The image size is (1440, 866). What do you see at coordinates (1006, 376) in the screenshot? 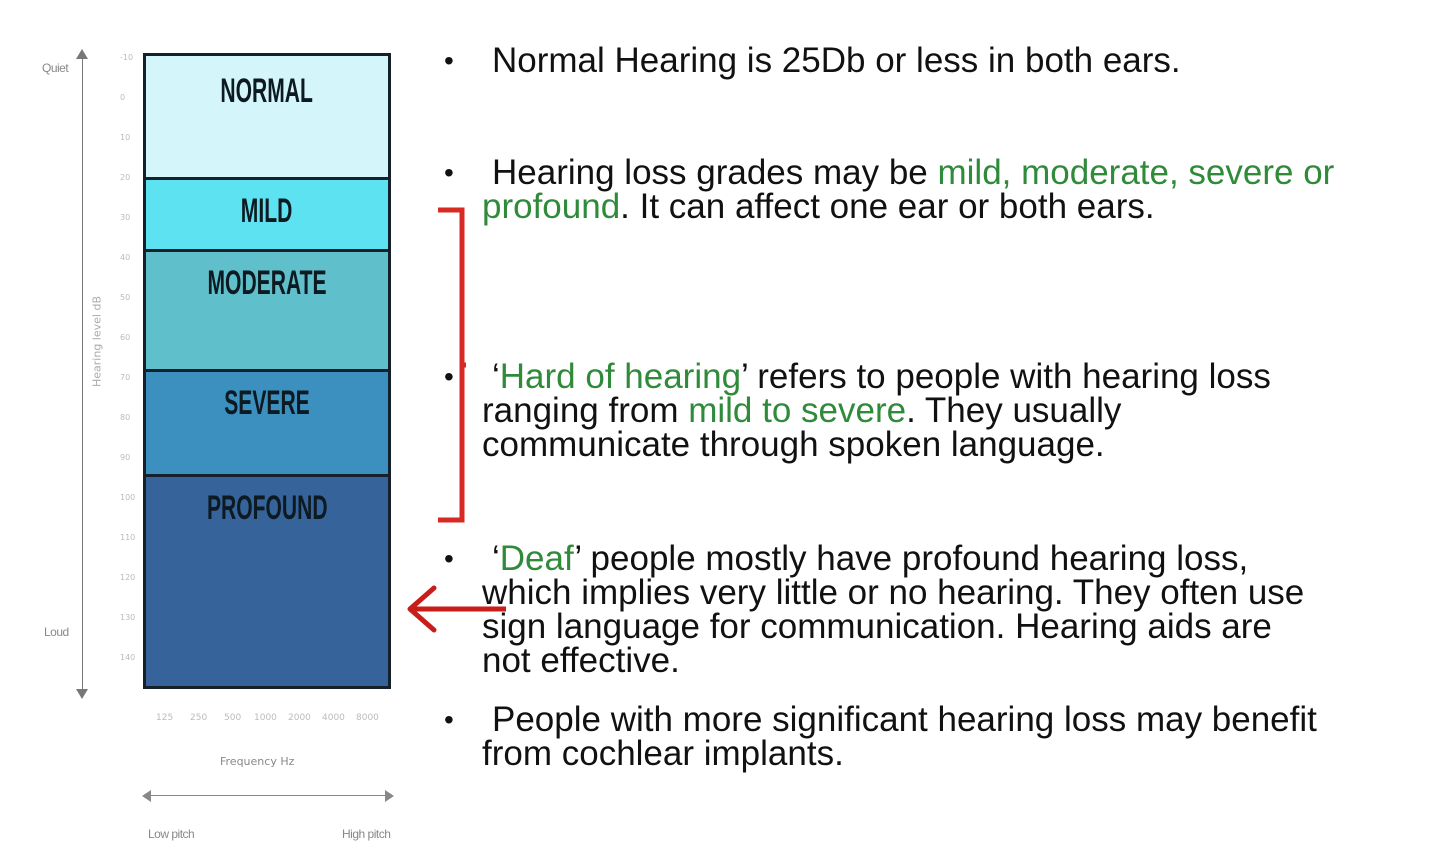
I see `text-segment: ’ refers to people with hearing loss` at bounding box center [1006, 376].